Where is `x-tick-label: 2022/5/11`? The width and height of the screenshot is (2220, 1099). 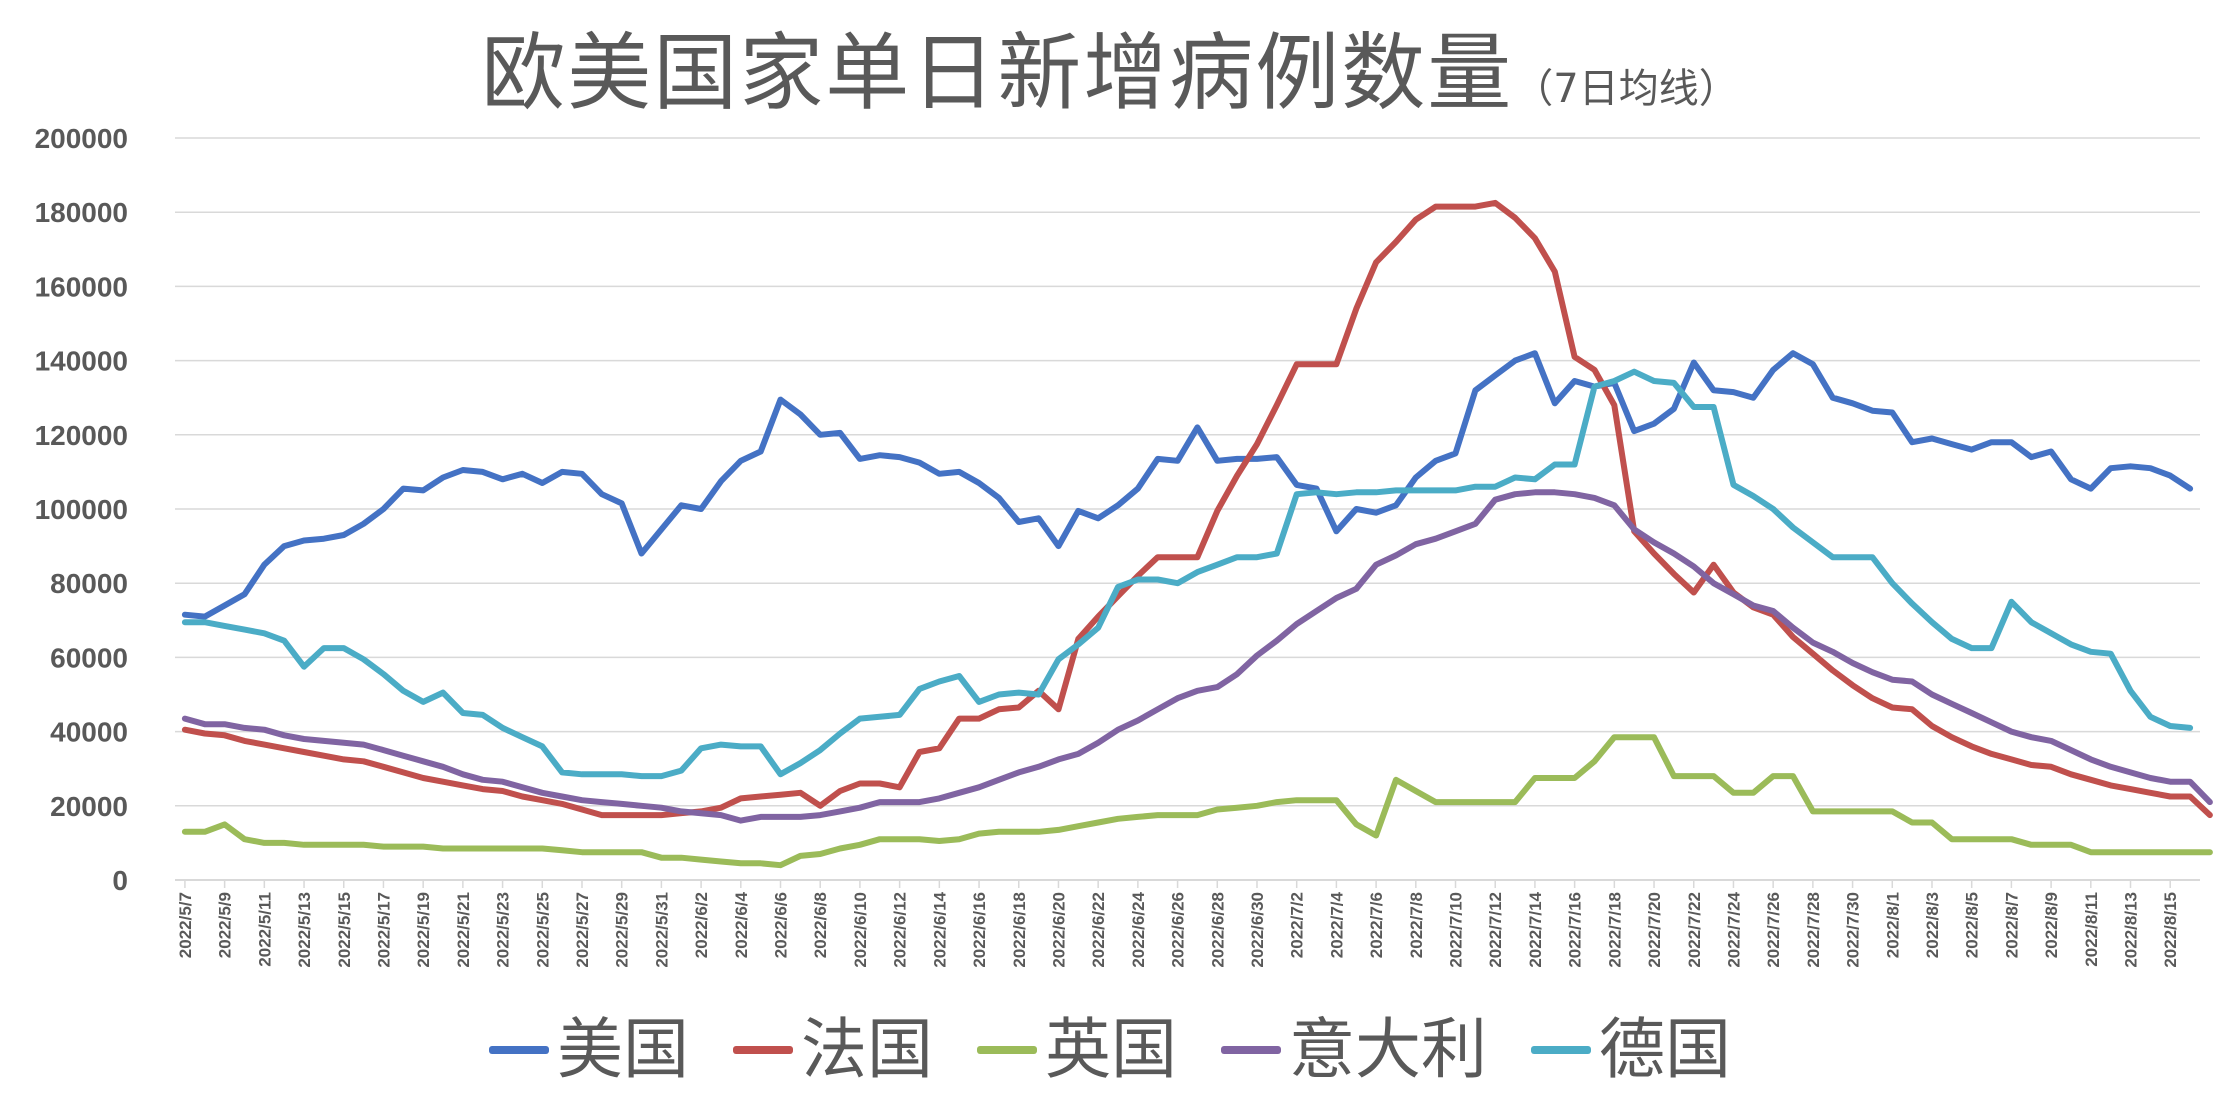 x-tick-label: 2022/5/11 is located at coordinates (264, 929).